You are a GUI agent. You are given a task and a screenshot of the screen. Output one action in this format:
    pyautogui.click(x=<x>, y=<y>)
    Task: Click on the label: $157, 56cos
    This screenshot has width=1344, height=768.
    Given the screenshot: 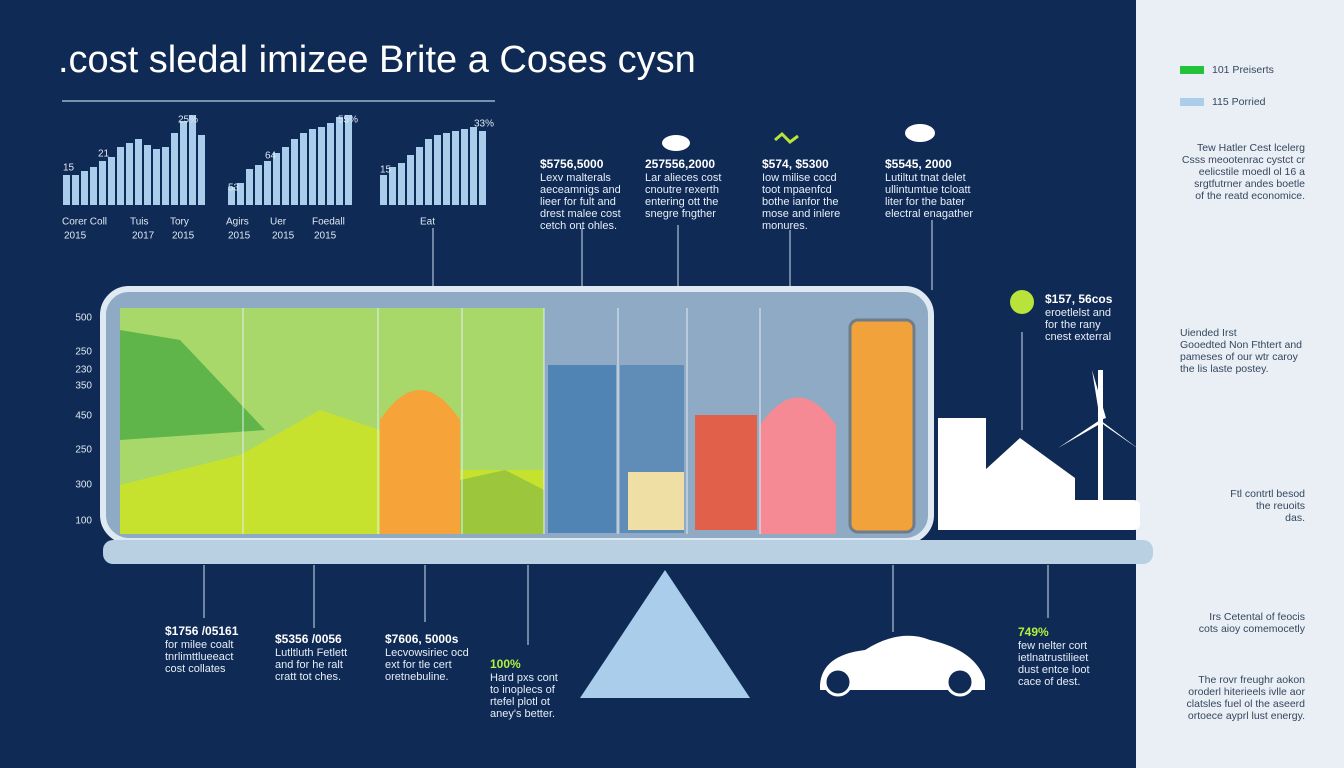 What is the action you would take?
    pyautogui.click(x=1079, y=299)
    